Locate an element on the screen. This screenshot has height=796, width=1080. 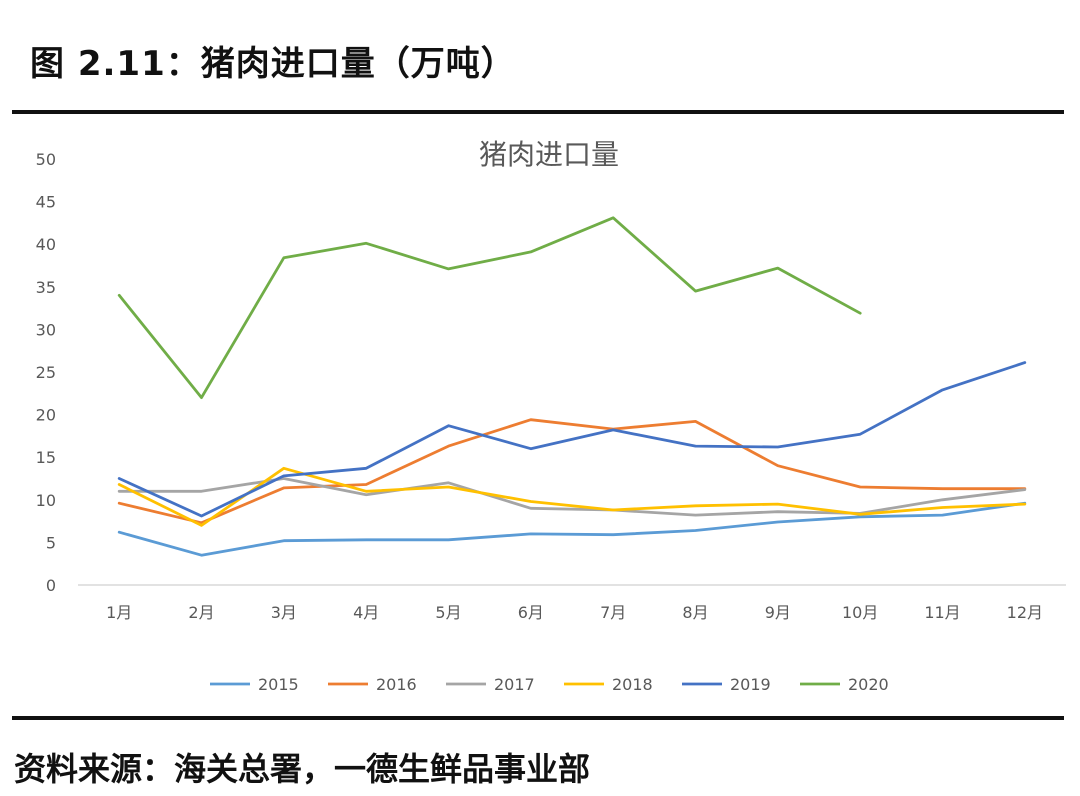
top-rule is located at coordinates (538, 112).